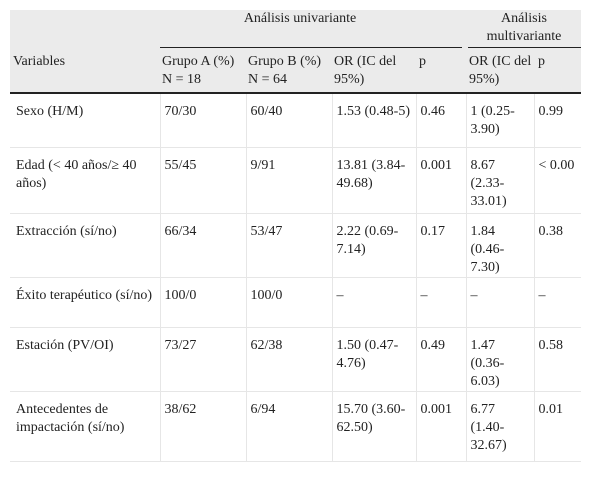 The width and height of the screenshot is (590, 486). Describe the element at coordinates (289, 245) in the screenshot. I see `cell-grupo-b: 53/47` at that location.